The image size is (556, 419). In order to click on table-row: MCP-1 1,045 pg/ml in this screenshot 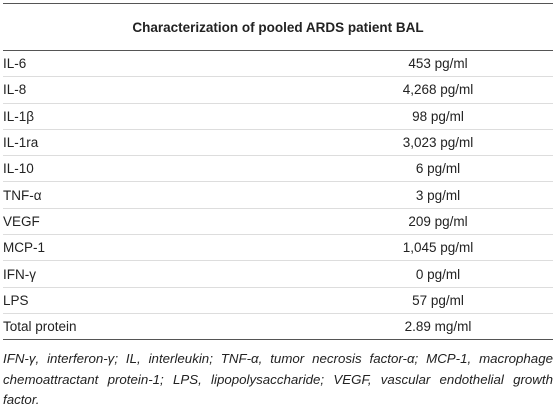, I will do `click(278, 248)`.